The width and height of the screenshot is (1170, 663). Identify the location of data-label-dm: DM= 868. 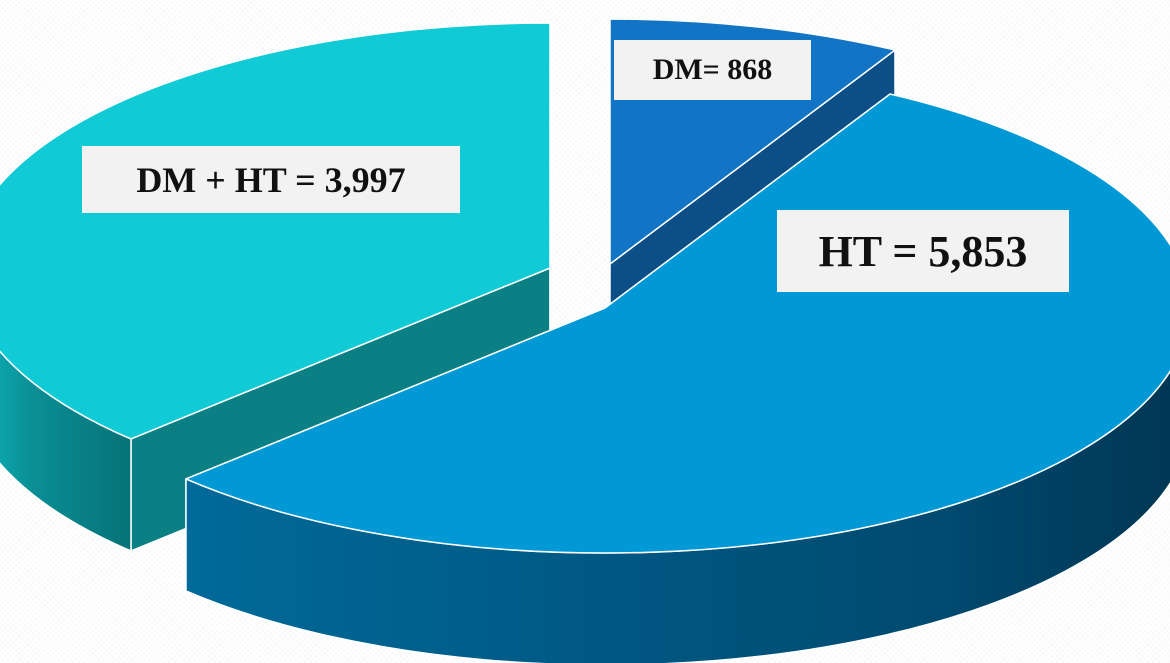
(712, 70).